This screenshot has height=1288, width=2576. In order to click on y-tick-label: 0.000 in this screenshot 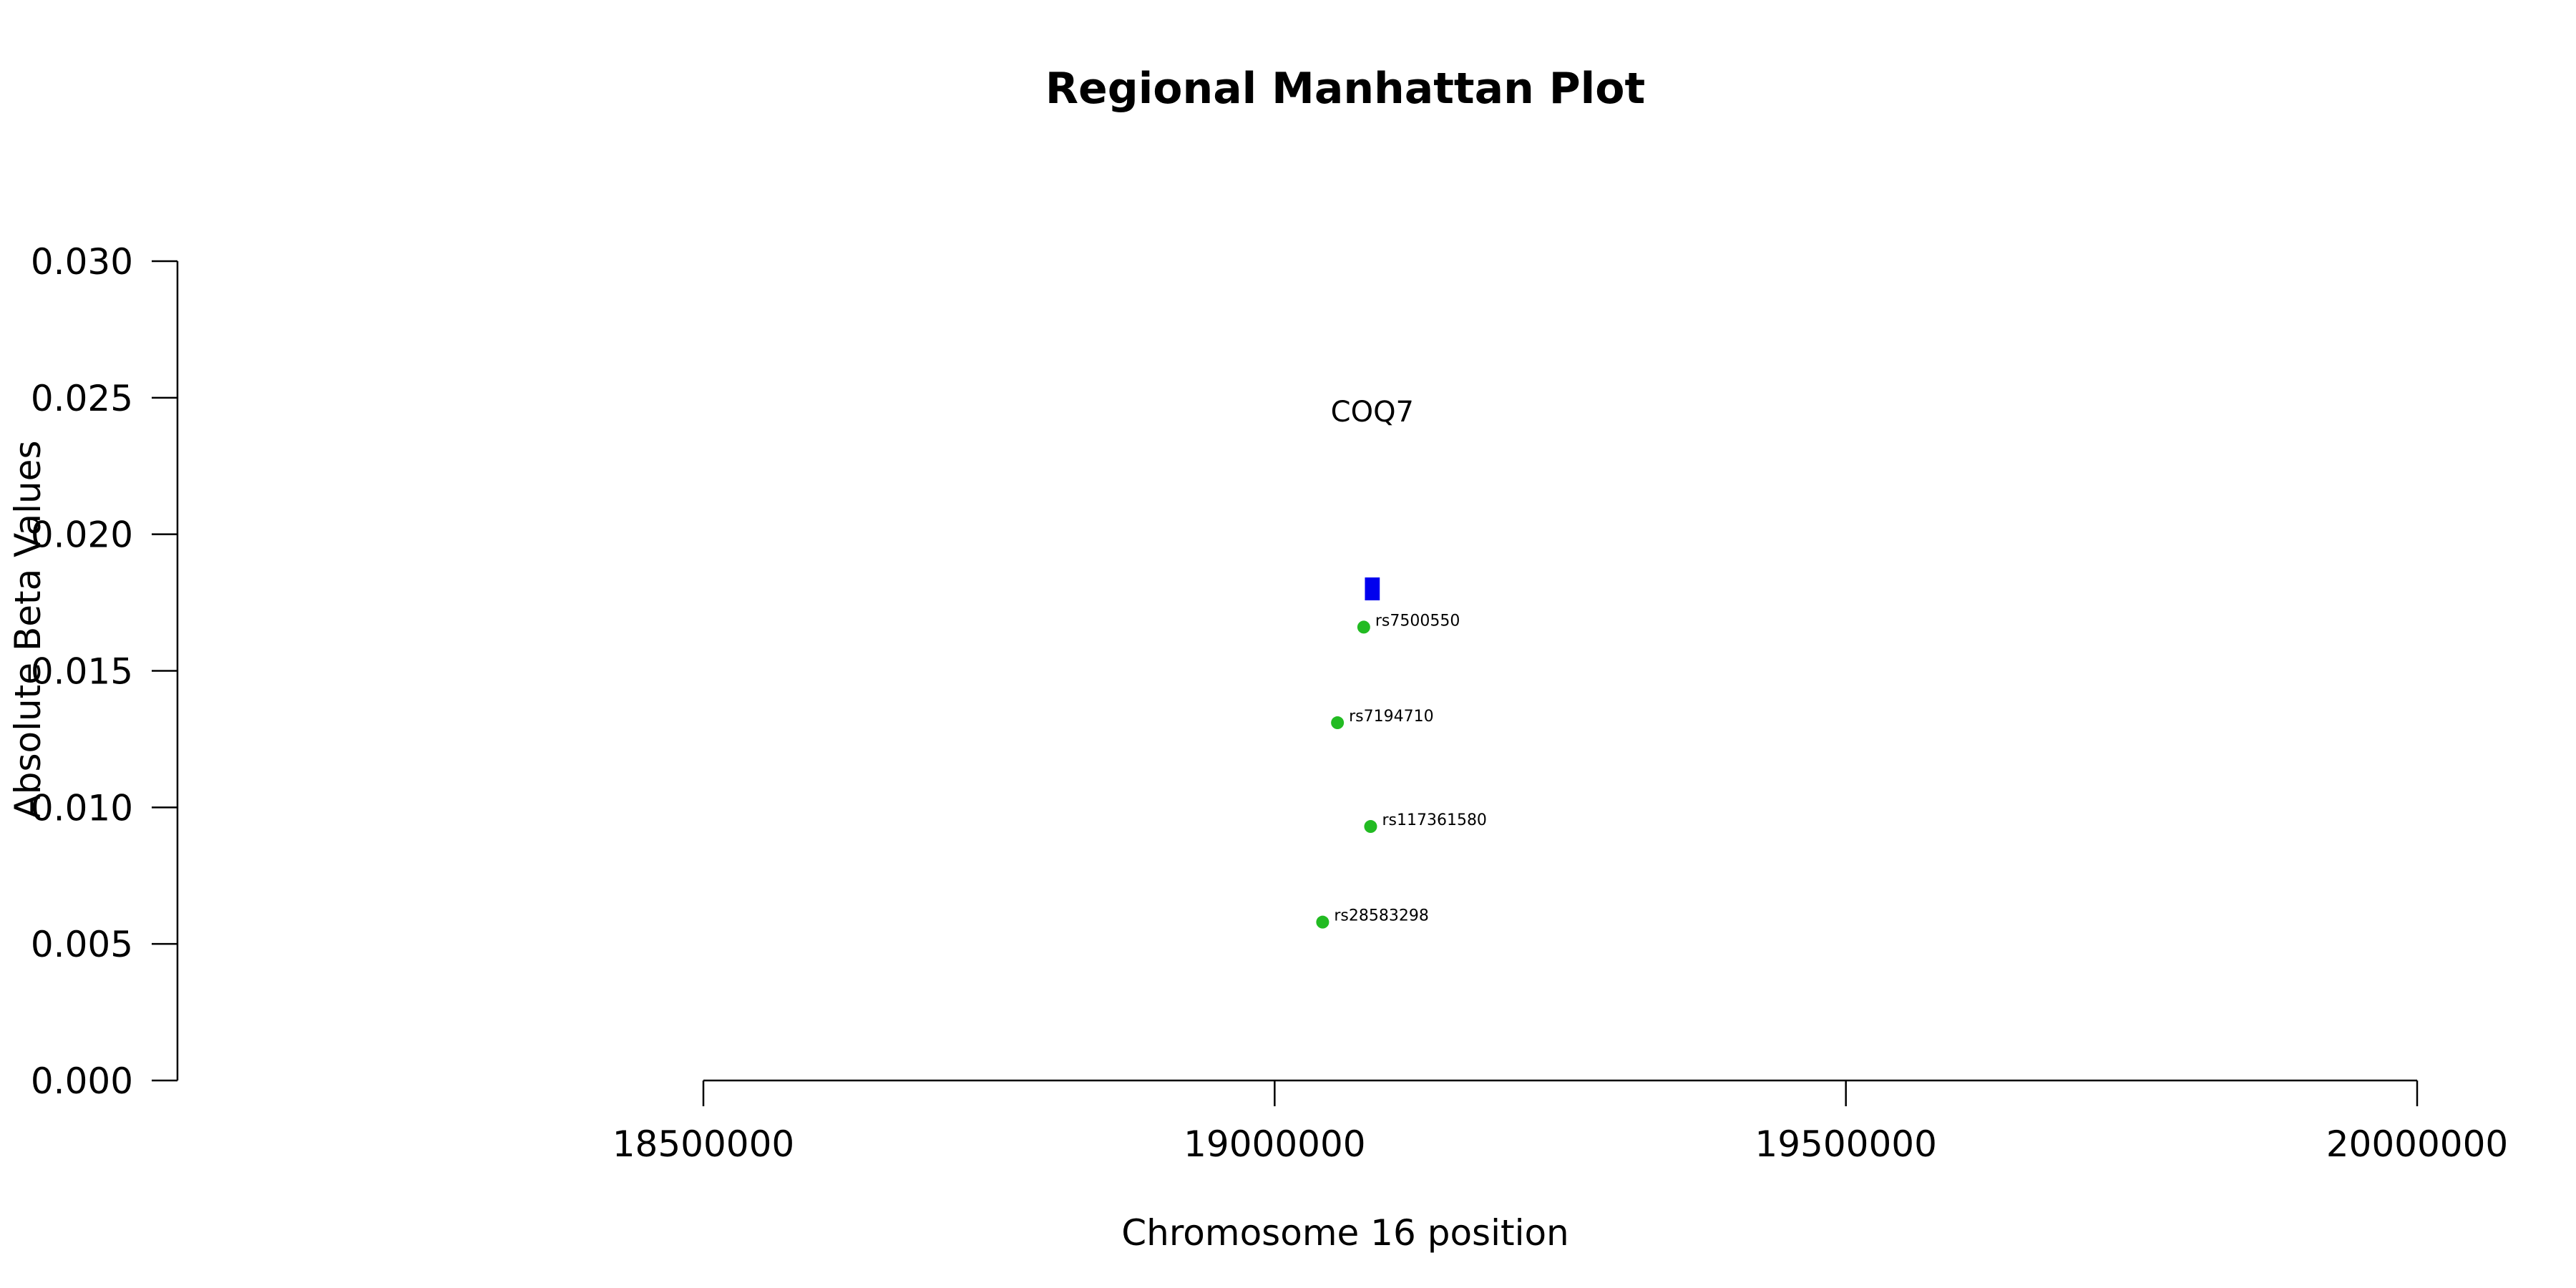, I will do `click(82, 1081)`.